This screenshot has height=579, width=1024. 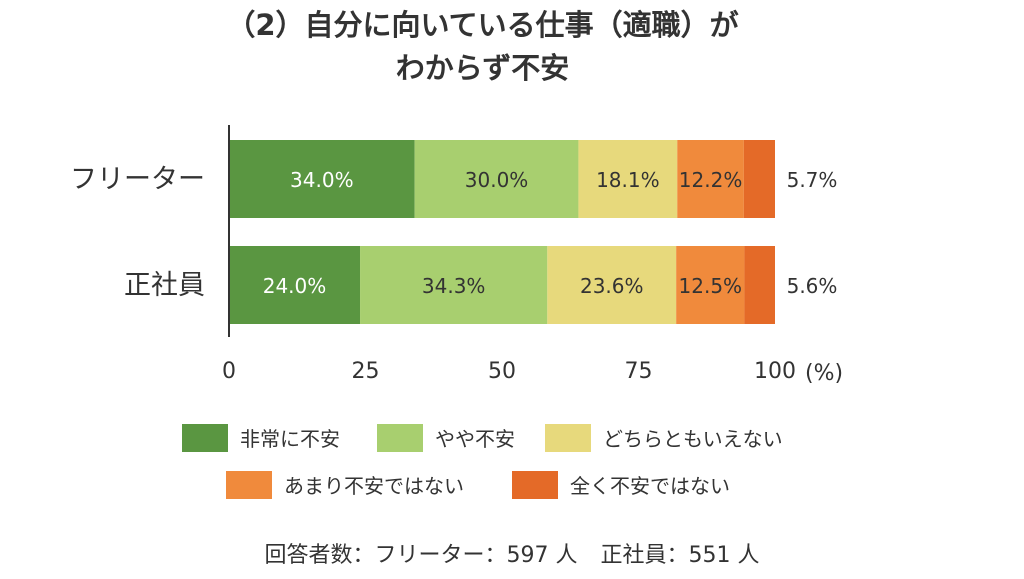 I want to click on data-label: 24.0%, so click(x=295, y=286).